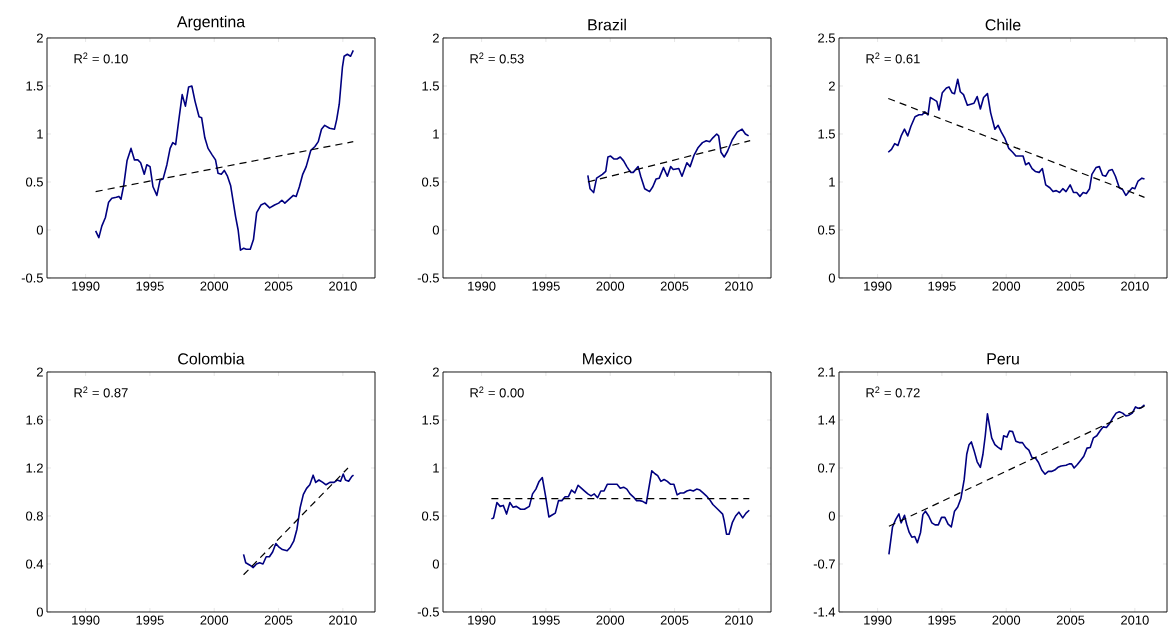 The image size is (1171, 639). I want to click on chart-title: Colombia, so click(211, 358).